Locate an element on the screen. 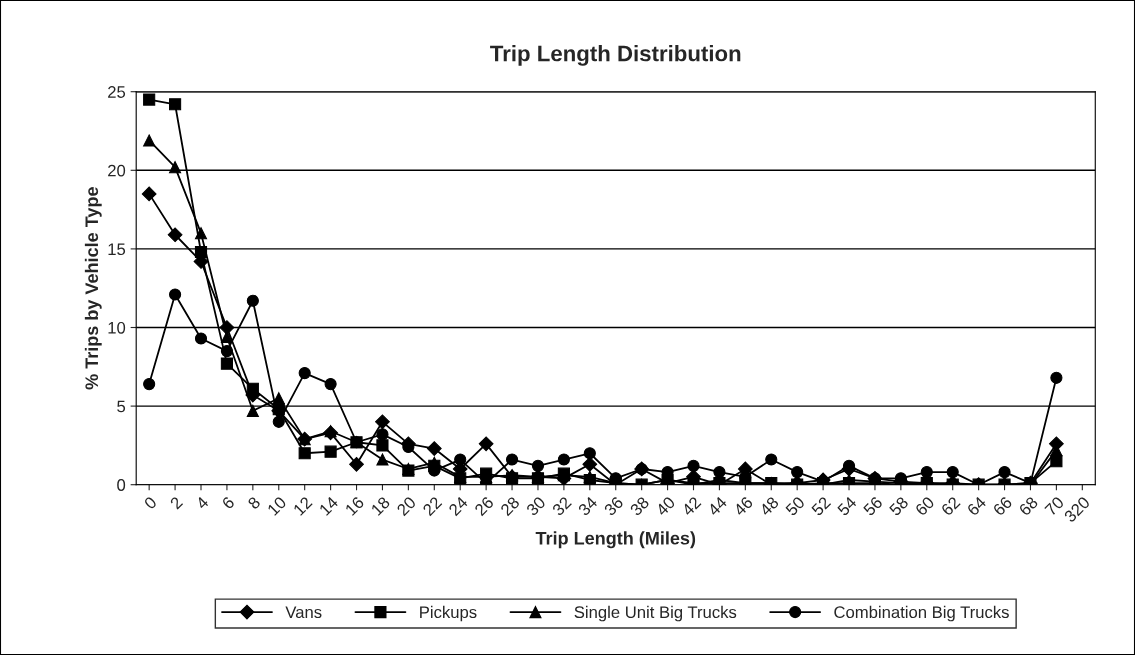 Image resolution: width=1135 pixels, height=655 pixels. x-tick-label: 32 is located at coordinates (561, 506).